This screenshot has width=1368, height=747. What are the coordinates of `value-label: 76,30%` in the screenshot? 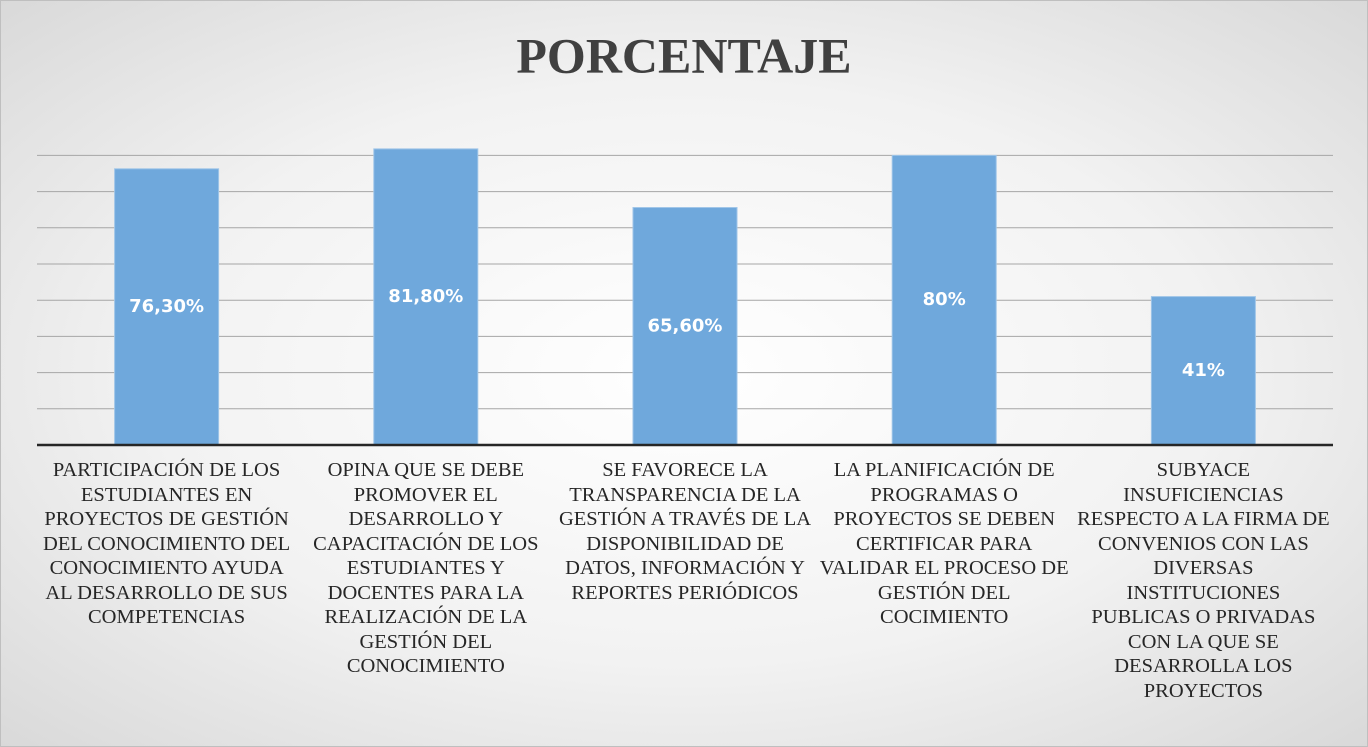 It's located at (166, 306).